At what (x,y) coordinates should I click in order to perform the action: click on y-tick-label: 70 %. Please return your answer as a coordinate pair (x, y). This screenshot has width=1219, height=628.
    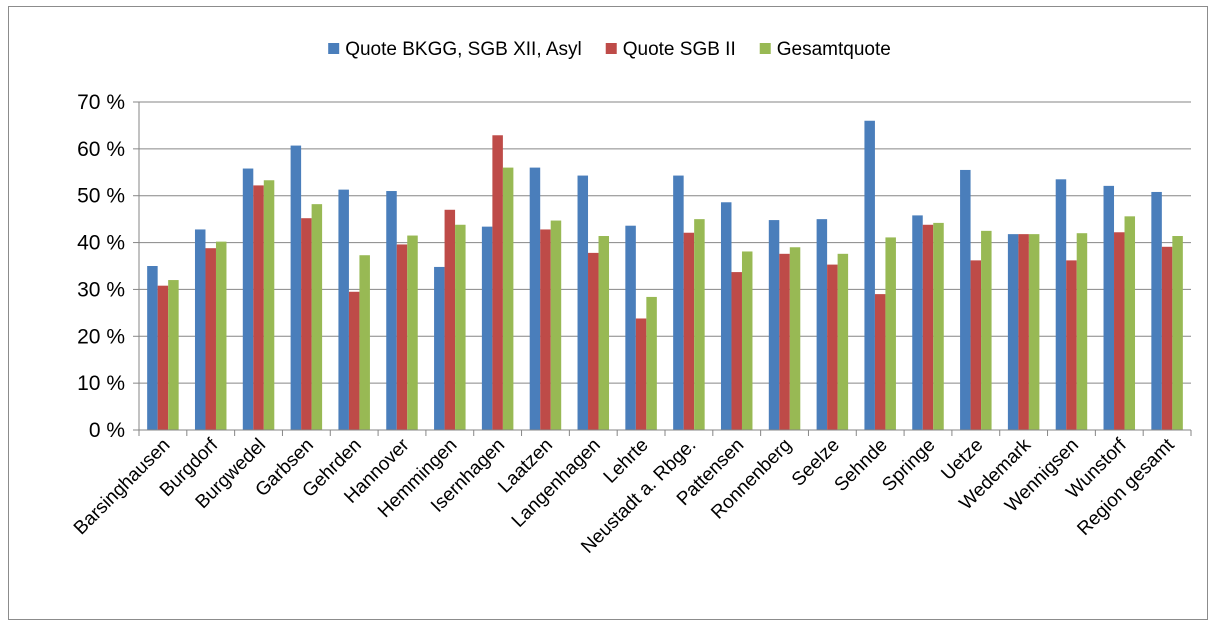
    Looking at the image, I should click on (101, 102).